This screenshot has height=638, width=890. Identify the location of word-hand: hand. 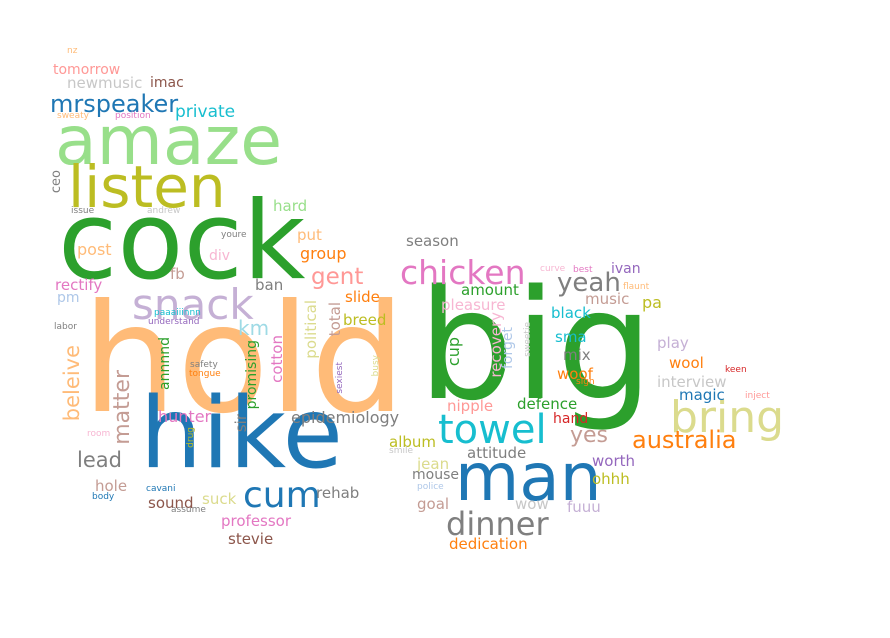
(571, 419).